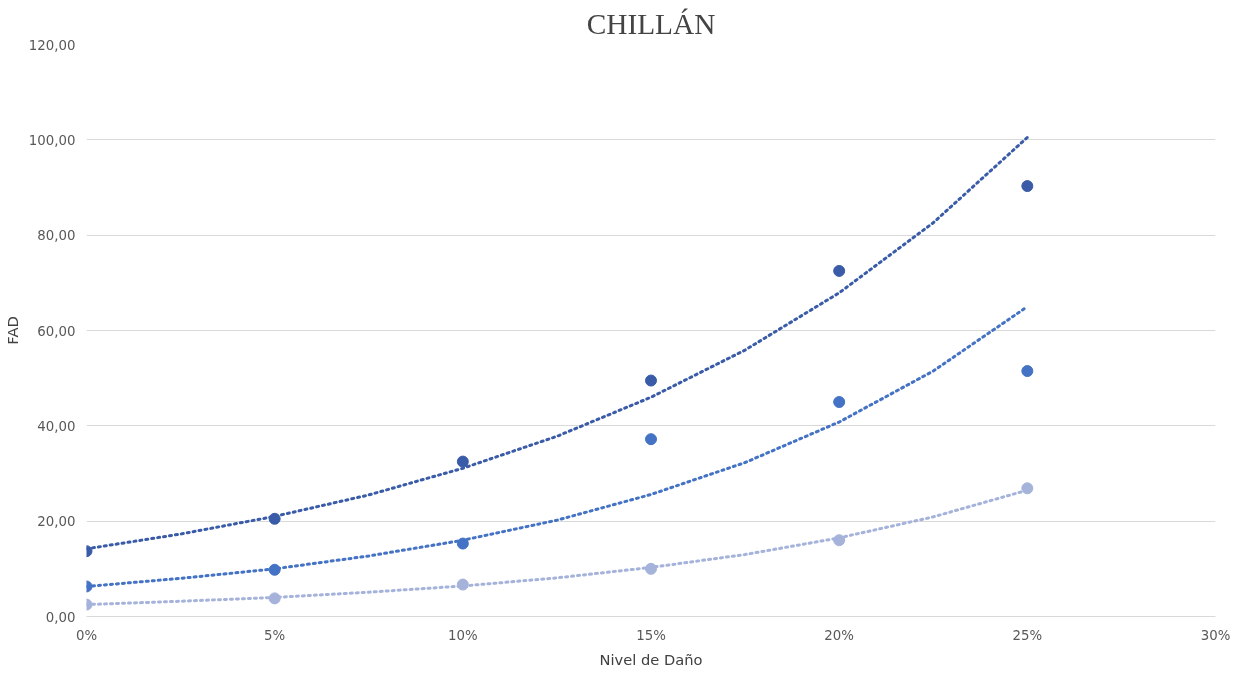 The height and width of the screenshot is (679, 1243). I want to click on x-tick-label: 20%, so click(839, 635).